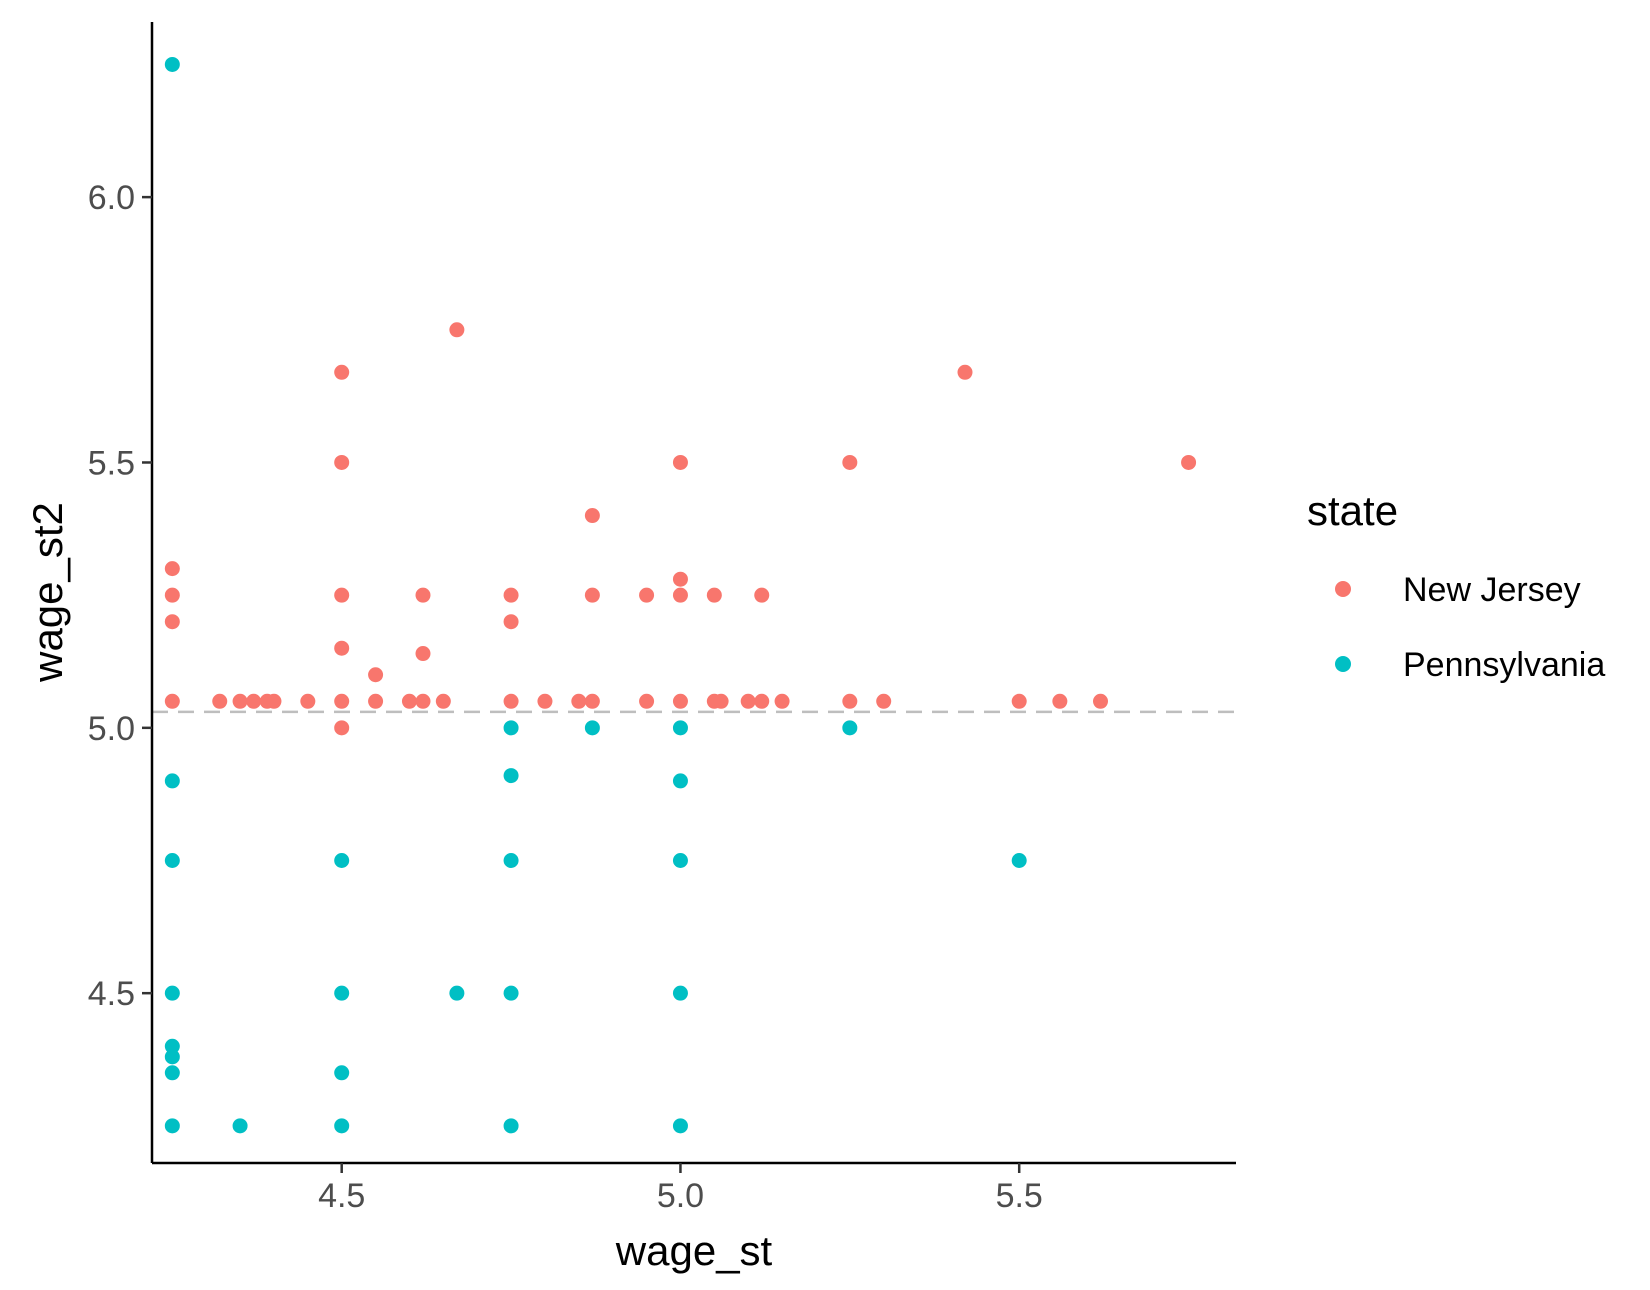  What do you see at coordinates (1343, 664) in the screenshot?
I see `legend-key-pennsylvania` at bounding box center [1343, 664].